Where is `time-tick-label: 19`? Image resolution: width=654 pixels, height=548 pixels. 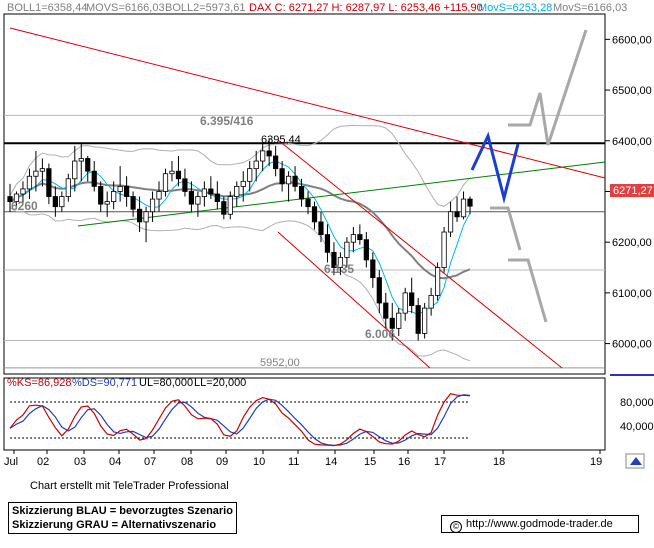
time-tick-label: 19 is located at coordinates (596, 462).